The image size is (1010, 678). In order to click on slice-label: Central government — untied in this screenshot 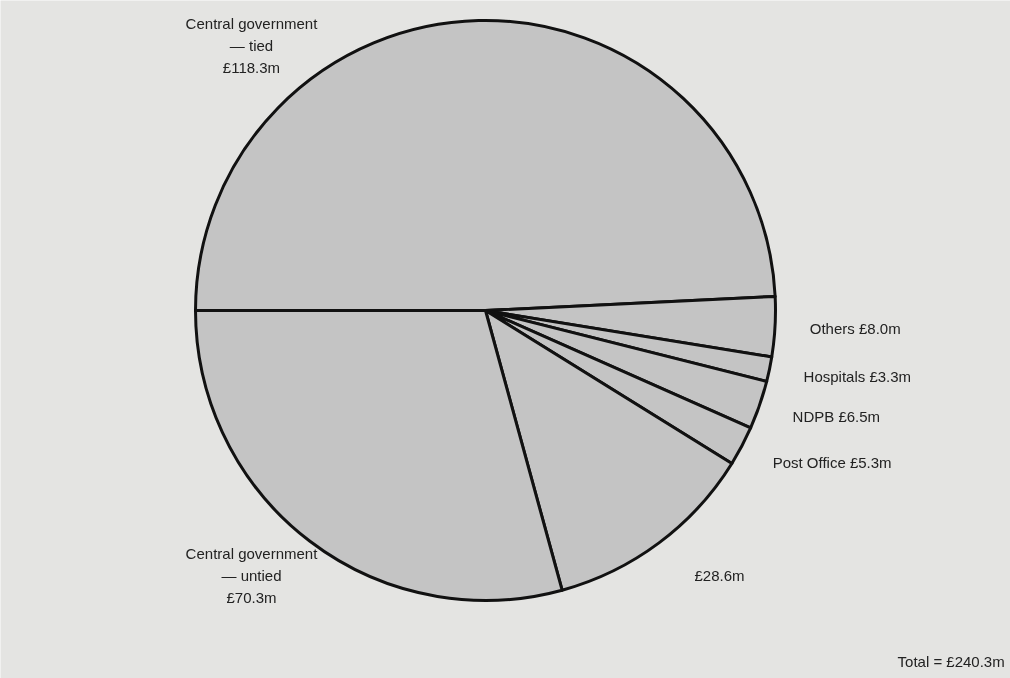, I will do `click(252, 565)`.